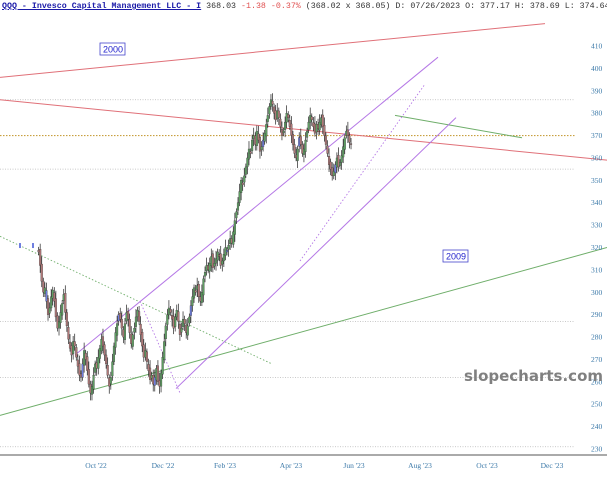 The width and height of the screenshot is (607, 480). Describe the element at coordinates (597, 449) in the screenshot. I see `y-tick-label: 230` at that location.